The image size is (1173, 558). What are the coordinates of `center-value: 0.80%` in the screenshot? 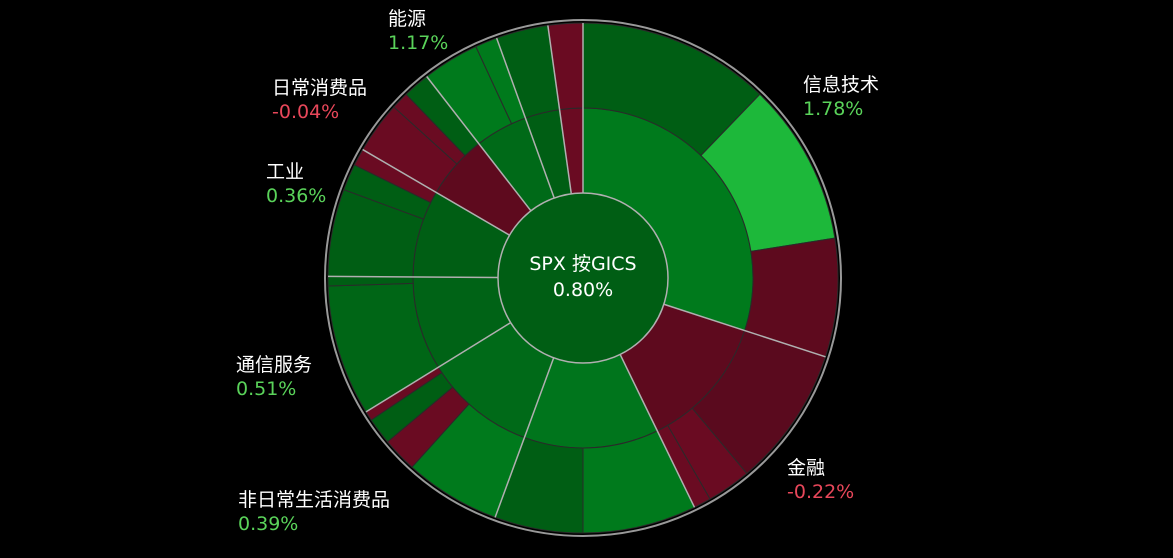 It's located at (583, 290).